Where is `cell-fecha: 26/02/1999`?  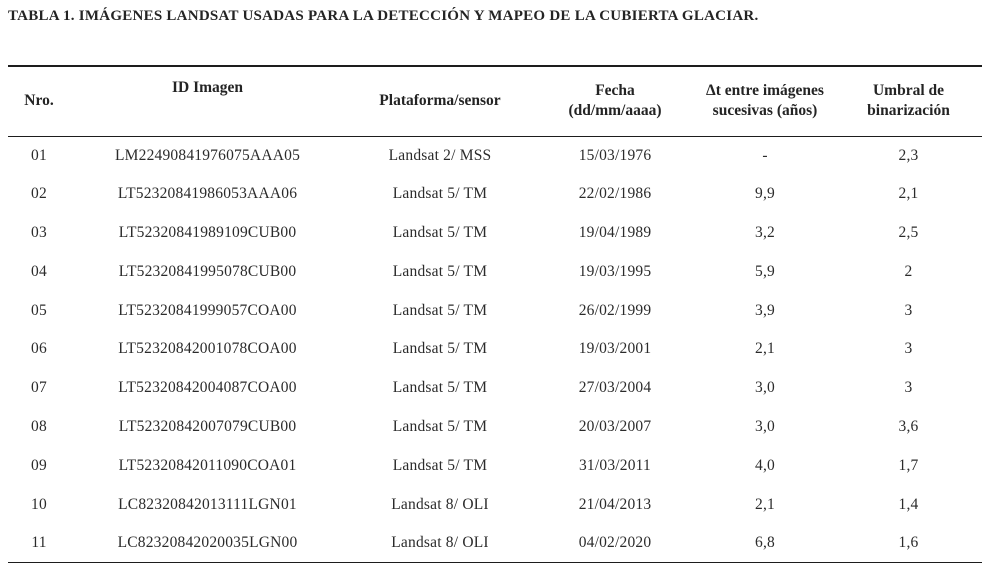 cell-fecha: 26/02/1999 is located at coordinates (615, 310).